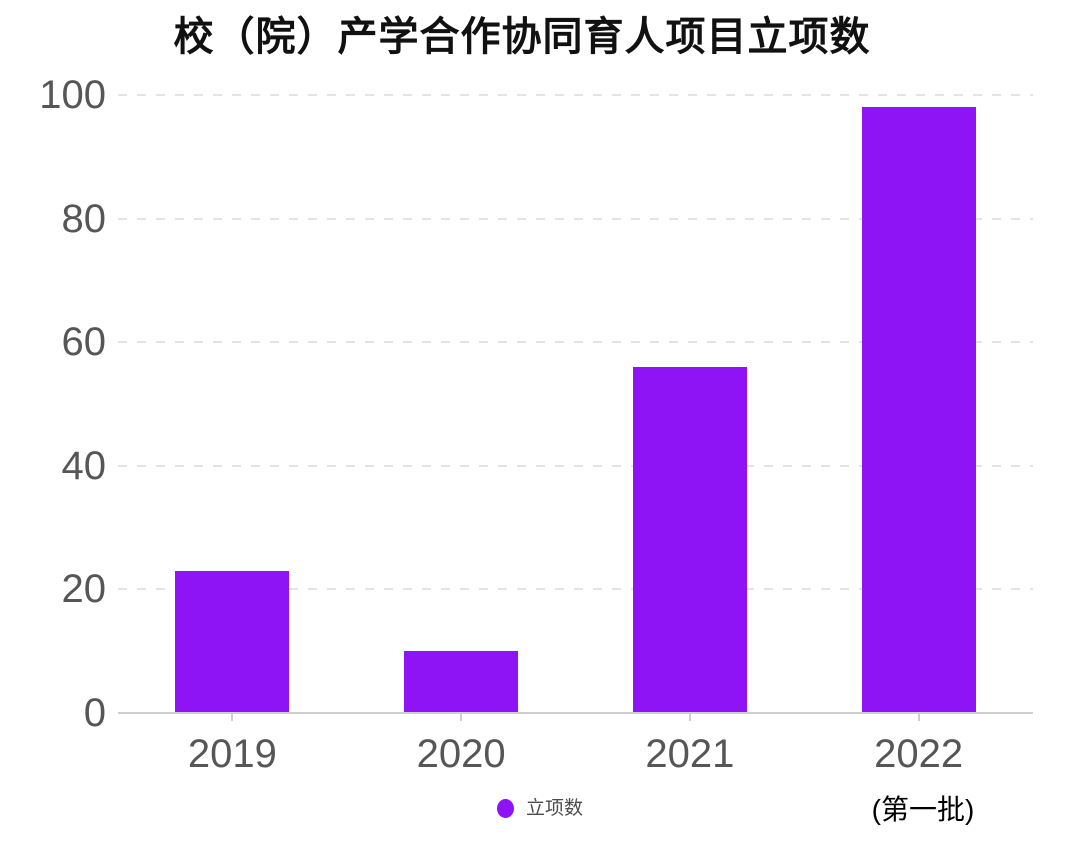  Describe the element at coordinates (554, 808) in the screenshot. I see `legend-label: 立项数` at that location.